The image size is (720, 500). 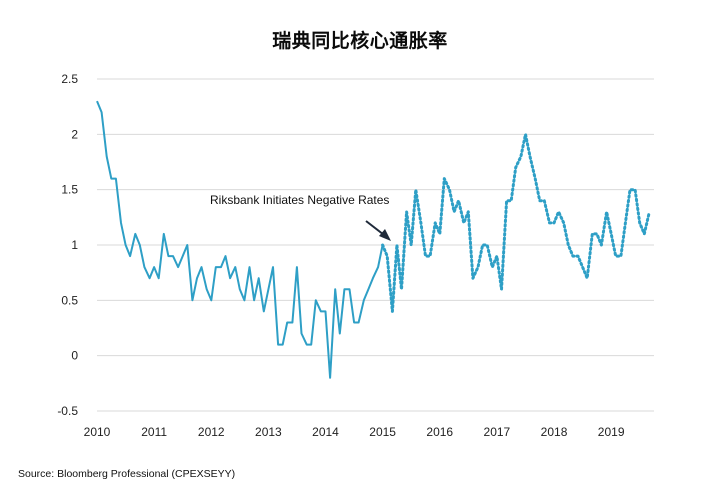 I want to click on chart-title: 瑞典同比核心通胀率, so click(x=360, y=41).